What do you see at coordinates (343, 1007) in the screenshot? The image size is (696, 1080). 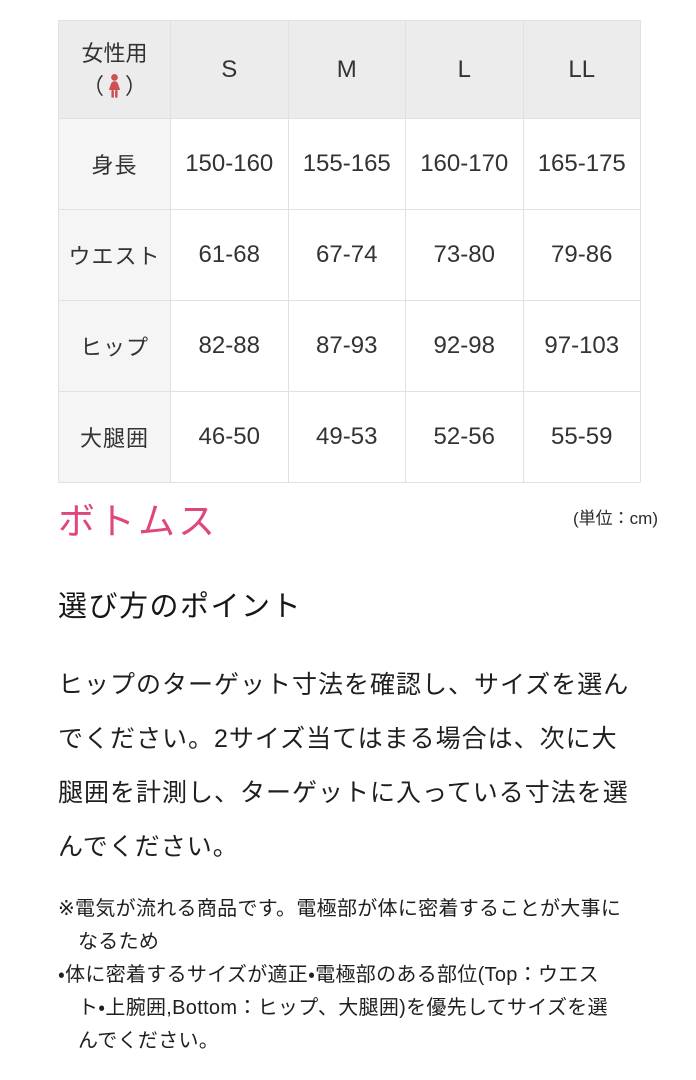 I see `note-line: ト・上腕囲,Bottom：ヒップ、大腿囲)を優先してサイズを選` at bounding box center [343, 1007].